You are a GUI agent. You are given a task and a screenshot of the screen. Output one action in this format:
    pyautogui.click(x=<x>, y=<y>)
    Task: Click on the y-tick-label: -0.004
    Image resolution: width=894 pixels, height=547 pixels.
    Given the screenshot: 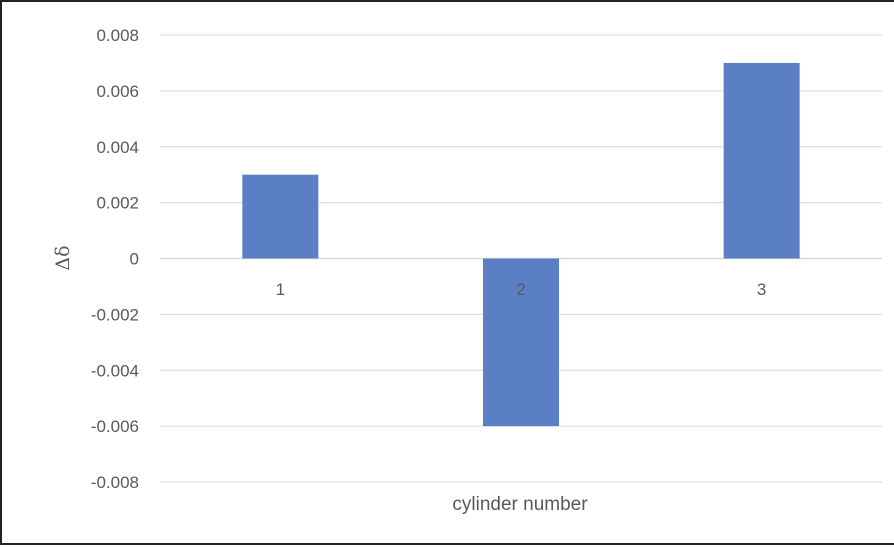 What is the action you would take?
    pyautogui.click(x=115, y=370)
    